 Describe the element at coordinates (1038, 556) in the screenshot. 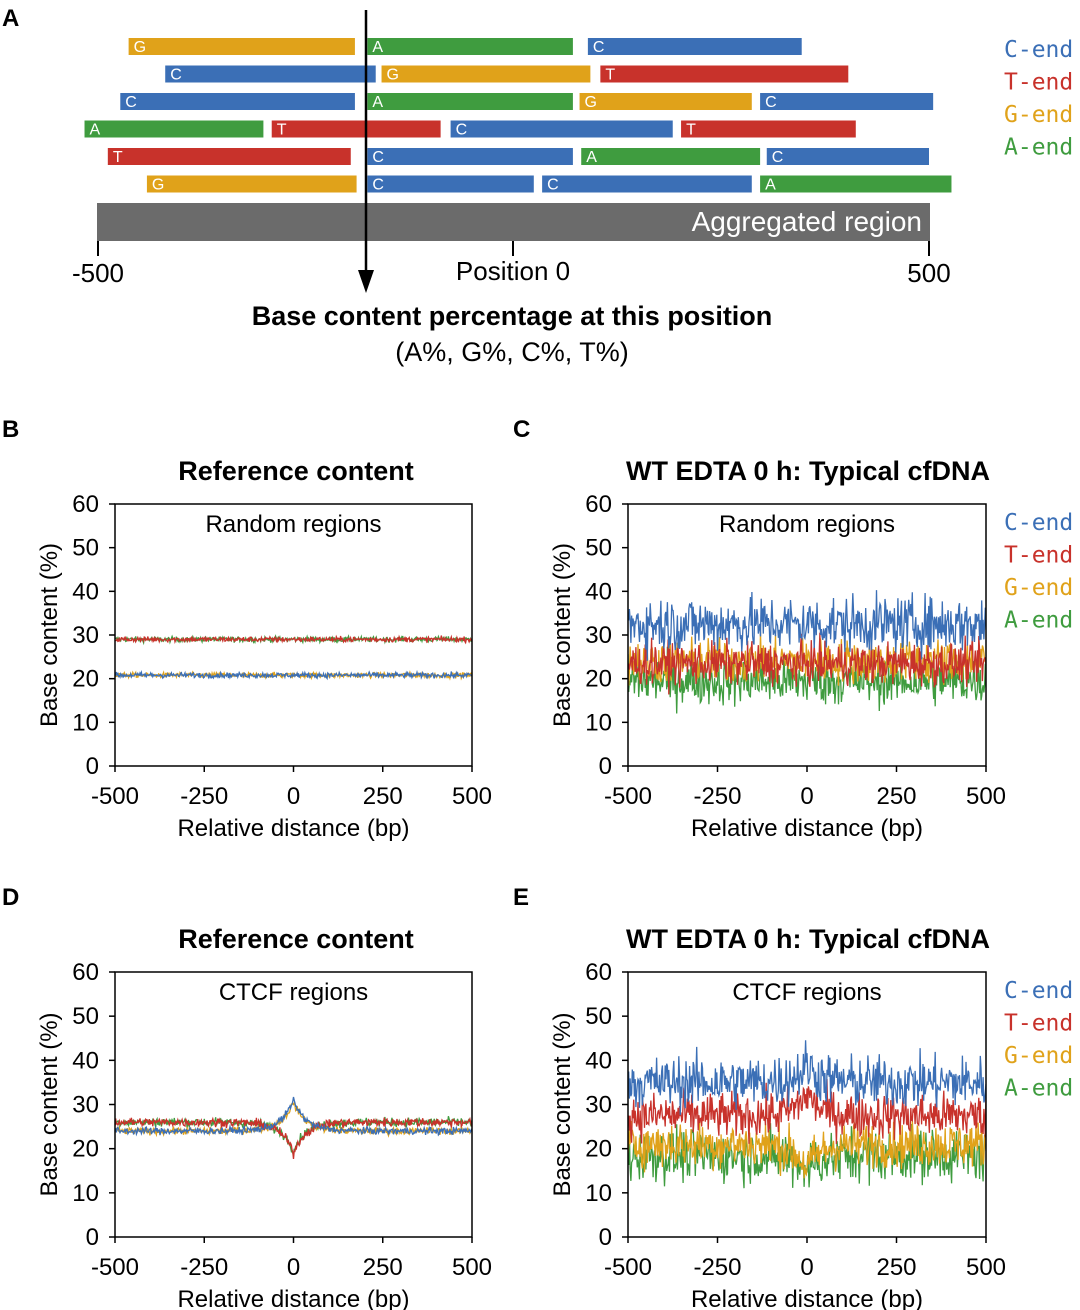

I see `legend-c-t-end: T-end` at that location.